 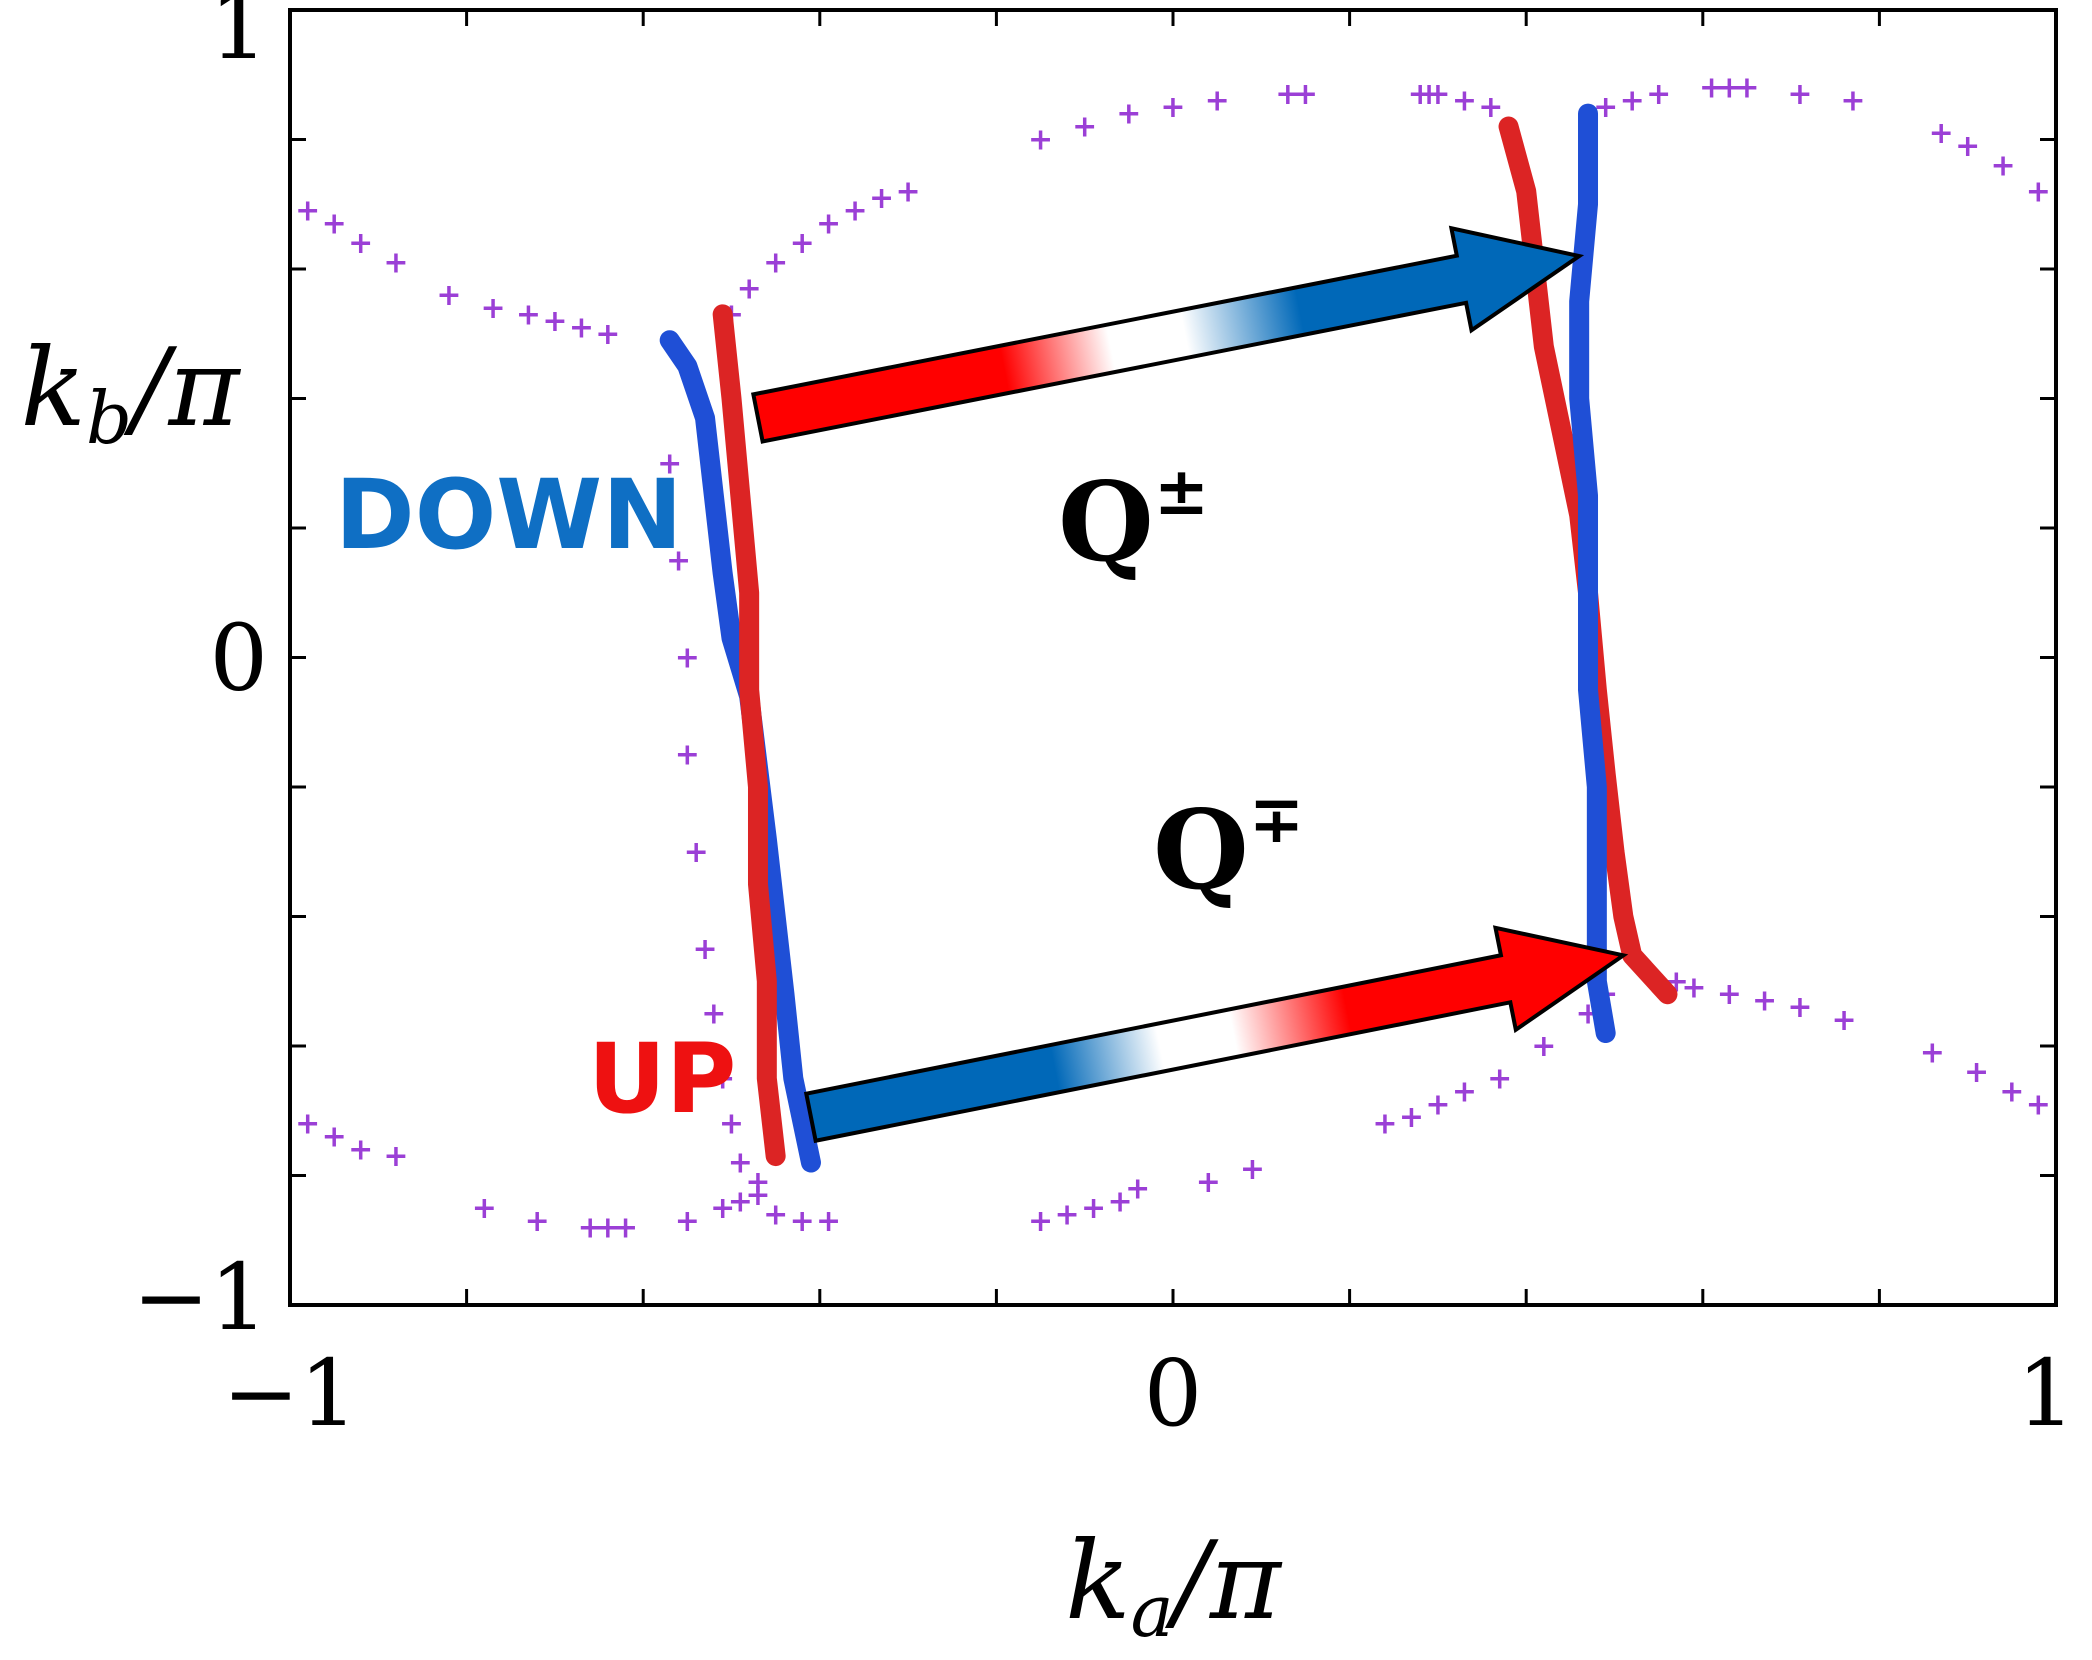 What do you see at coordinates (1216, 1034) in the screenshot?
I see `q-minus-plus-arrow` at bounding box center [1216, 1034].